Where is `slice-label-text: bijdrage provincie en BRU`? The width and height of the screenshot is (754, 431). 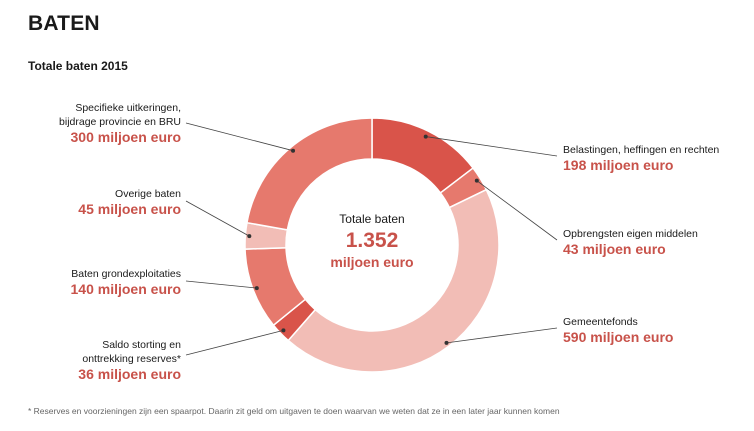 slice-label-text: bijdrage provincie en BRU is located at coordinates (120, 122).